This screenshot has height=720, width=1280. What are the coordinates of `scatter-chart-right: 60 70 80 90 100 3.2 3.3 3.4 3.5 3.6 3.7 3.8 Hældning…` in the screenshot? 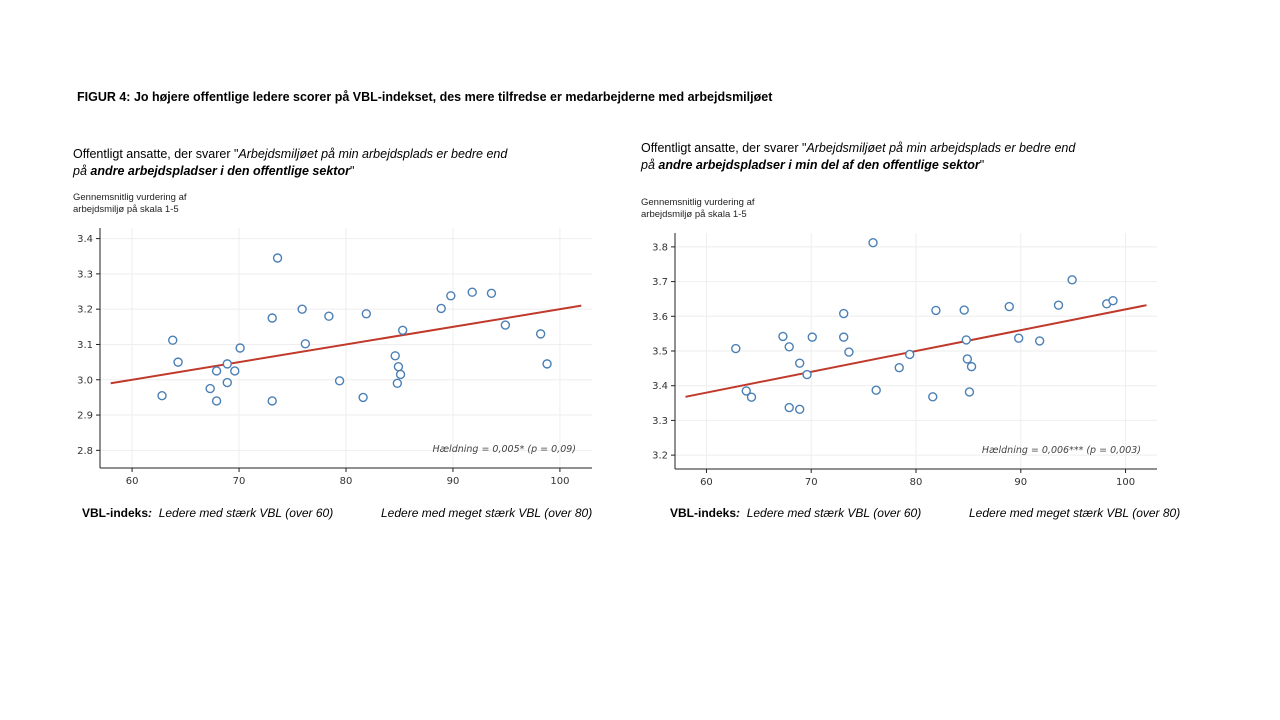 It's located at (904, 360).